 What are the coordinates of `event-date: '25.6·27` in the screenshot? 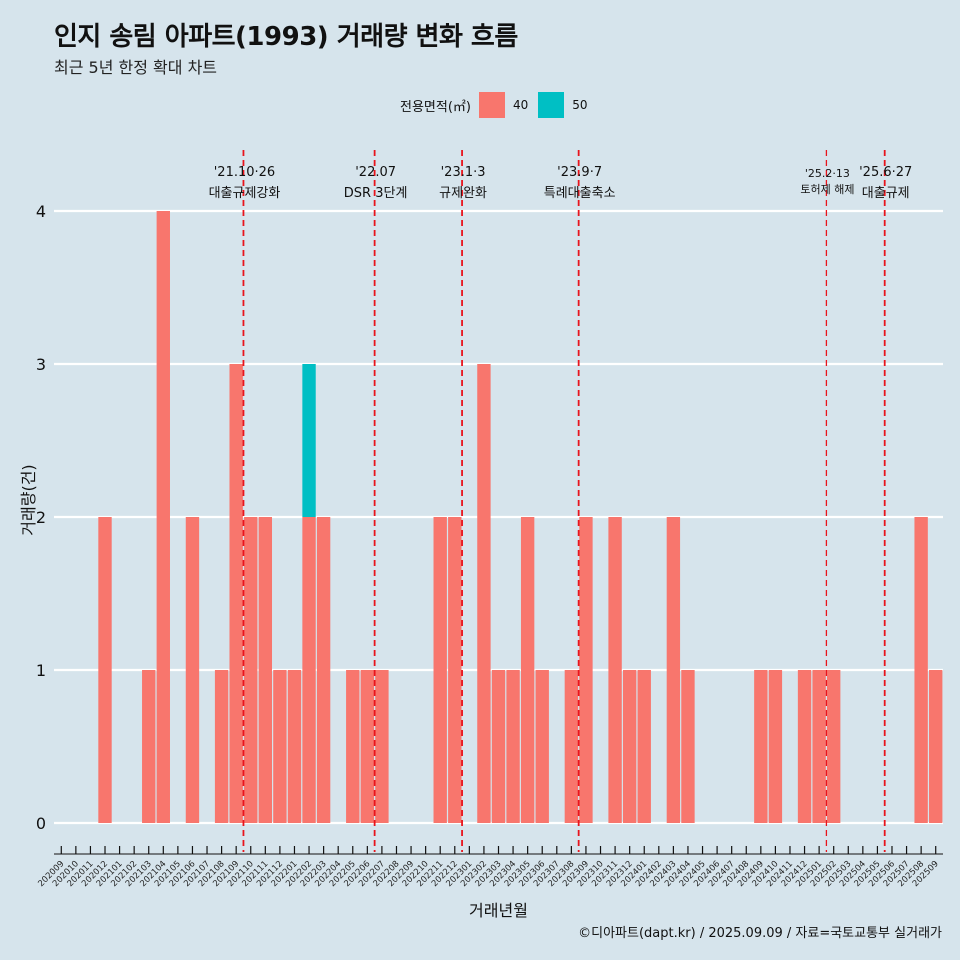 It's located at (885, 172).